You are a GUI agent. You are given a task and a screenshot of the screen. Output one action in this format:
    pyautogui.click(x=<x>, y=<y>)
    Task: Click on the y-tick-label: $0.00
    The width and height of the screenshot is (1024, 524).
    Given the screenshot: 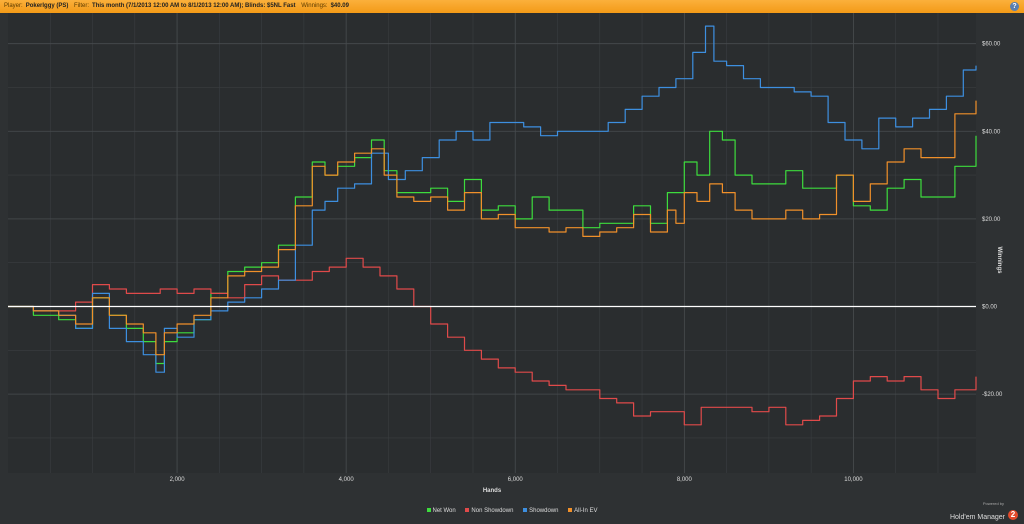 What is the action you would take?
    pyautogui.click(x=990, y=308)
    